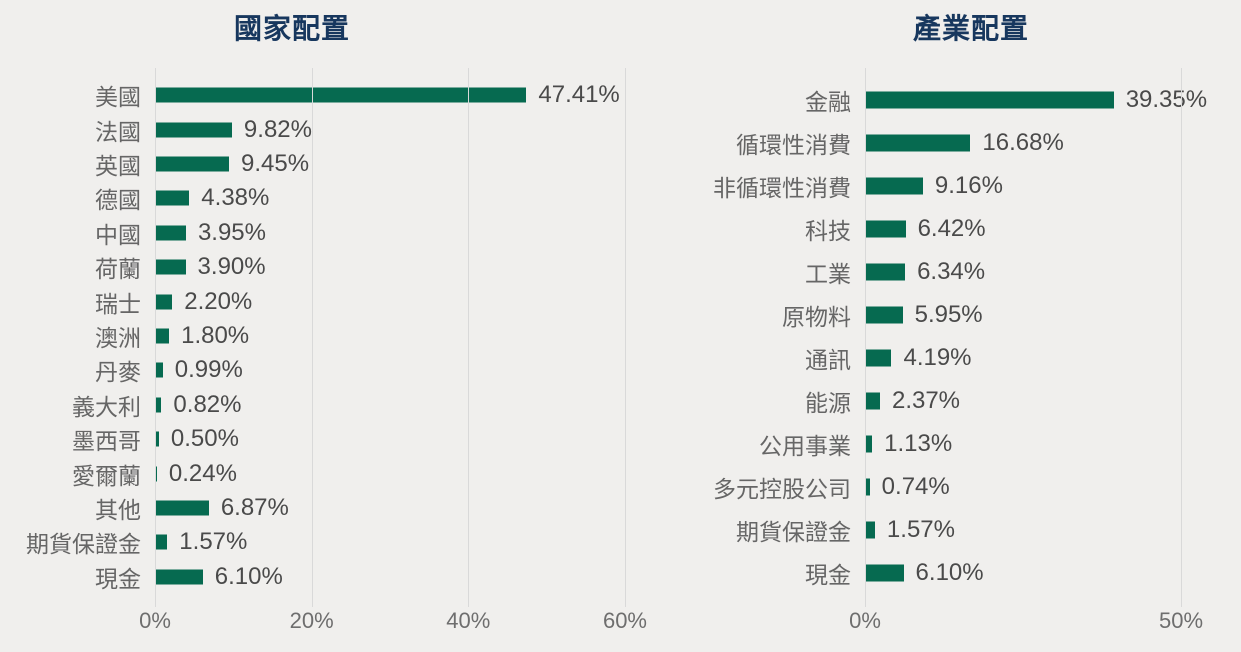 The width and height of the screenshot is (1241, 652). I want to click on bar-value-label: 0.82%, so click(207, 404).